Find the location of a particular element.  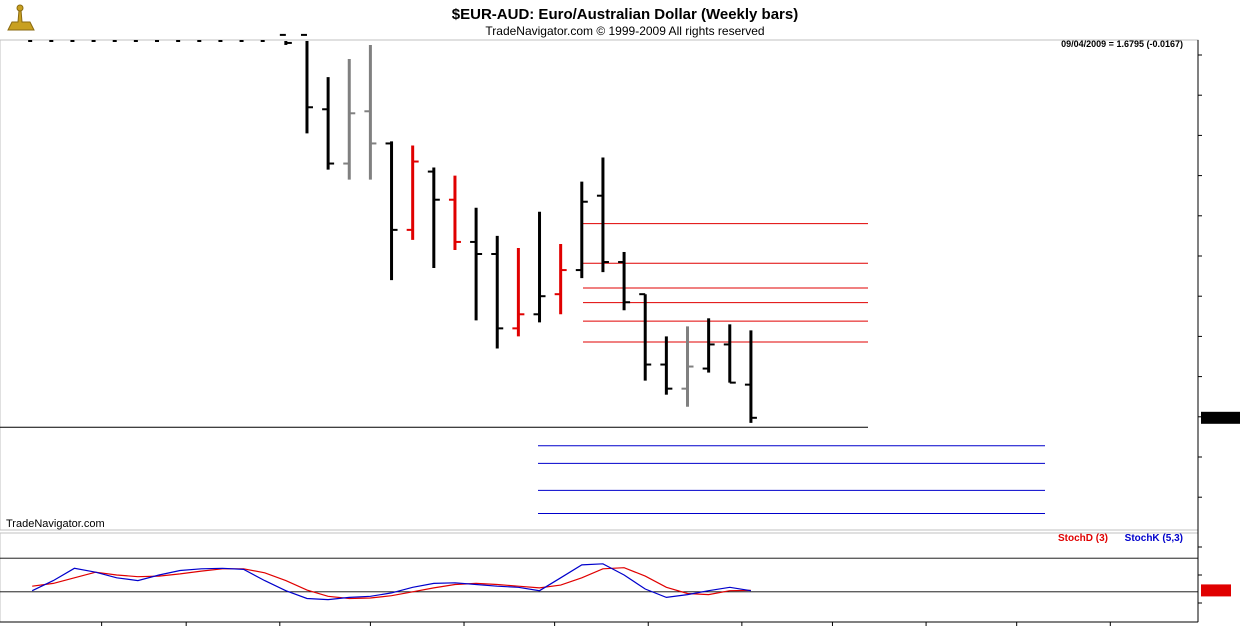

trade-navigator-logo-icon is located at coordinates (21, 17).